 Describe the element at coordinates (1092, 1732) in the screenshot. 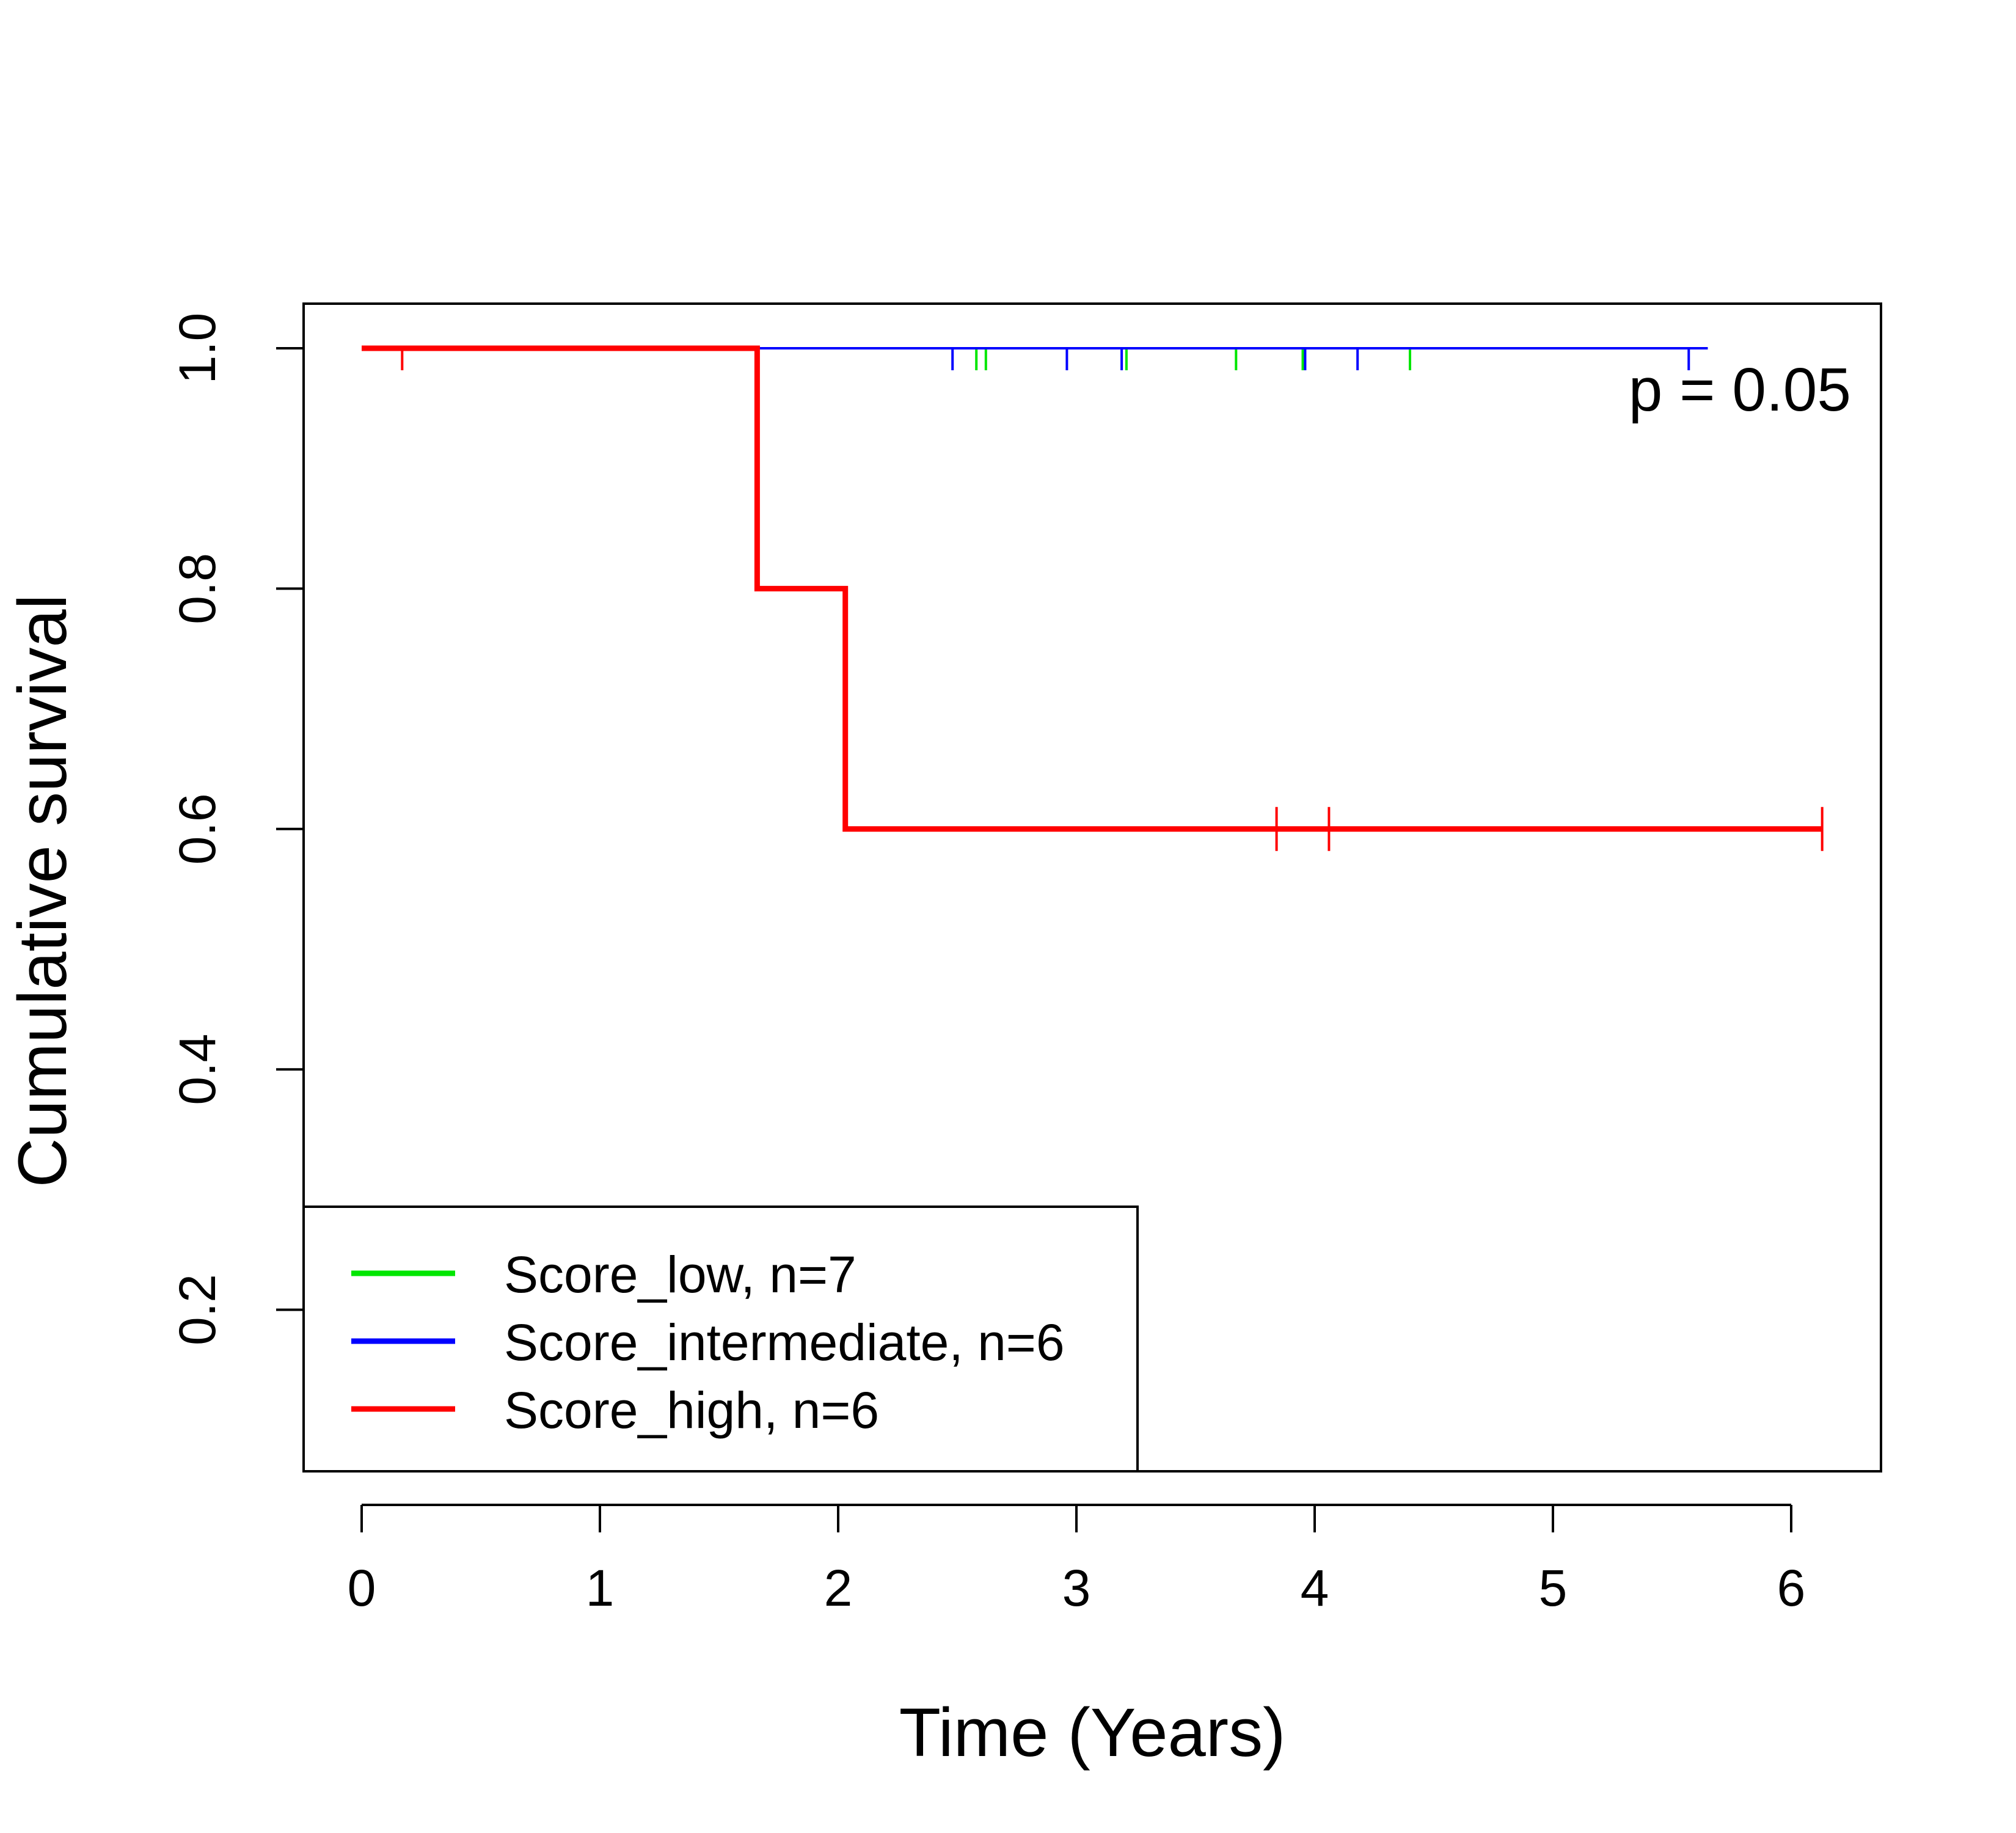

I see `x-axis-title: Time (Years)` at that location.